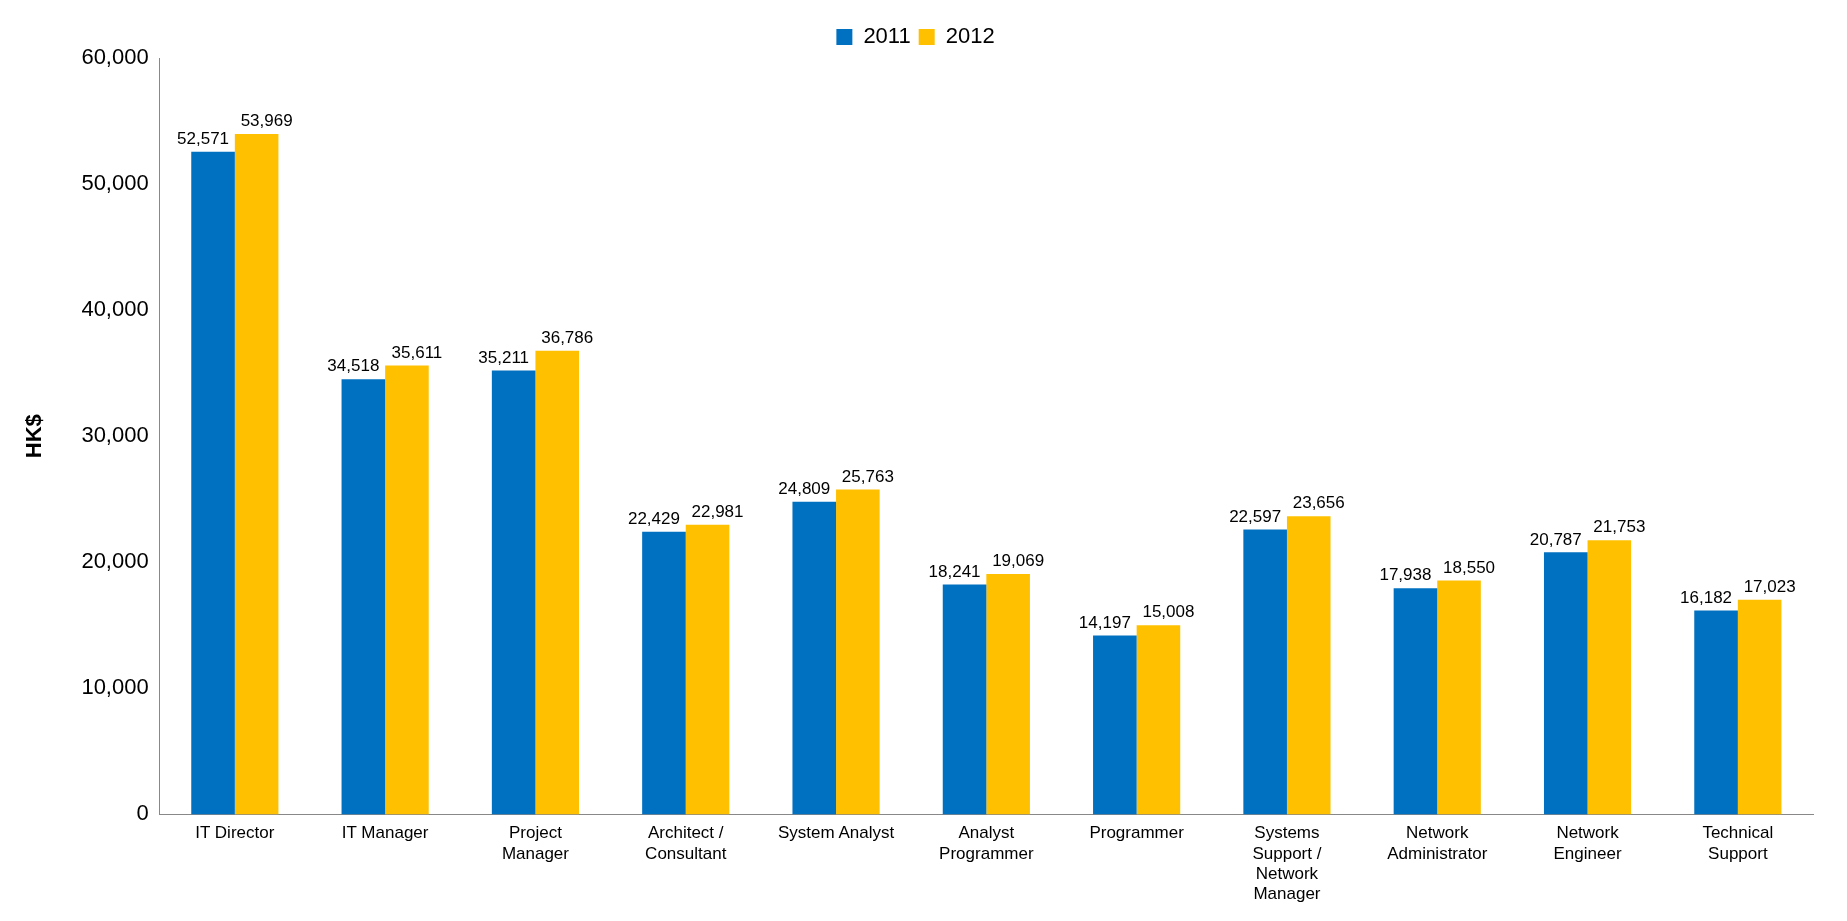 This screenshot has height=921, width=1847. What do you see at coordinates (115, 561) in the screenshot?
I see `y-tick-label: 20,000` at bounding box center [115, 561].